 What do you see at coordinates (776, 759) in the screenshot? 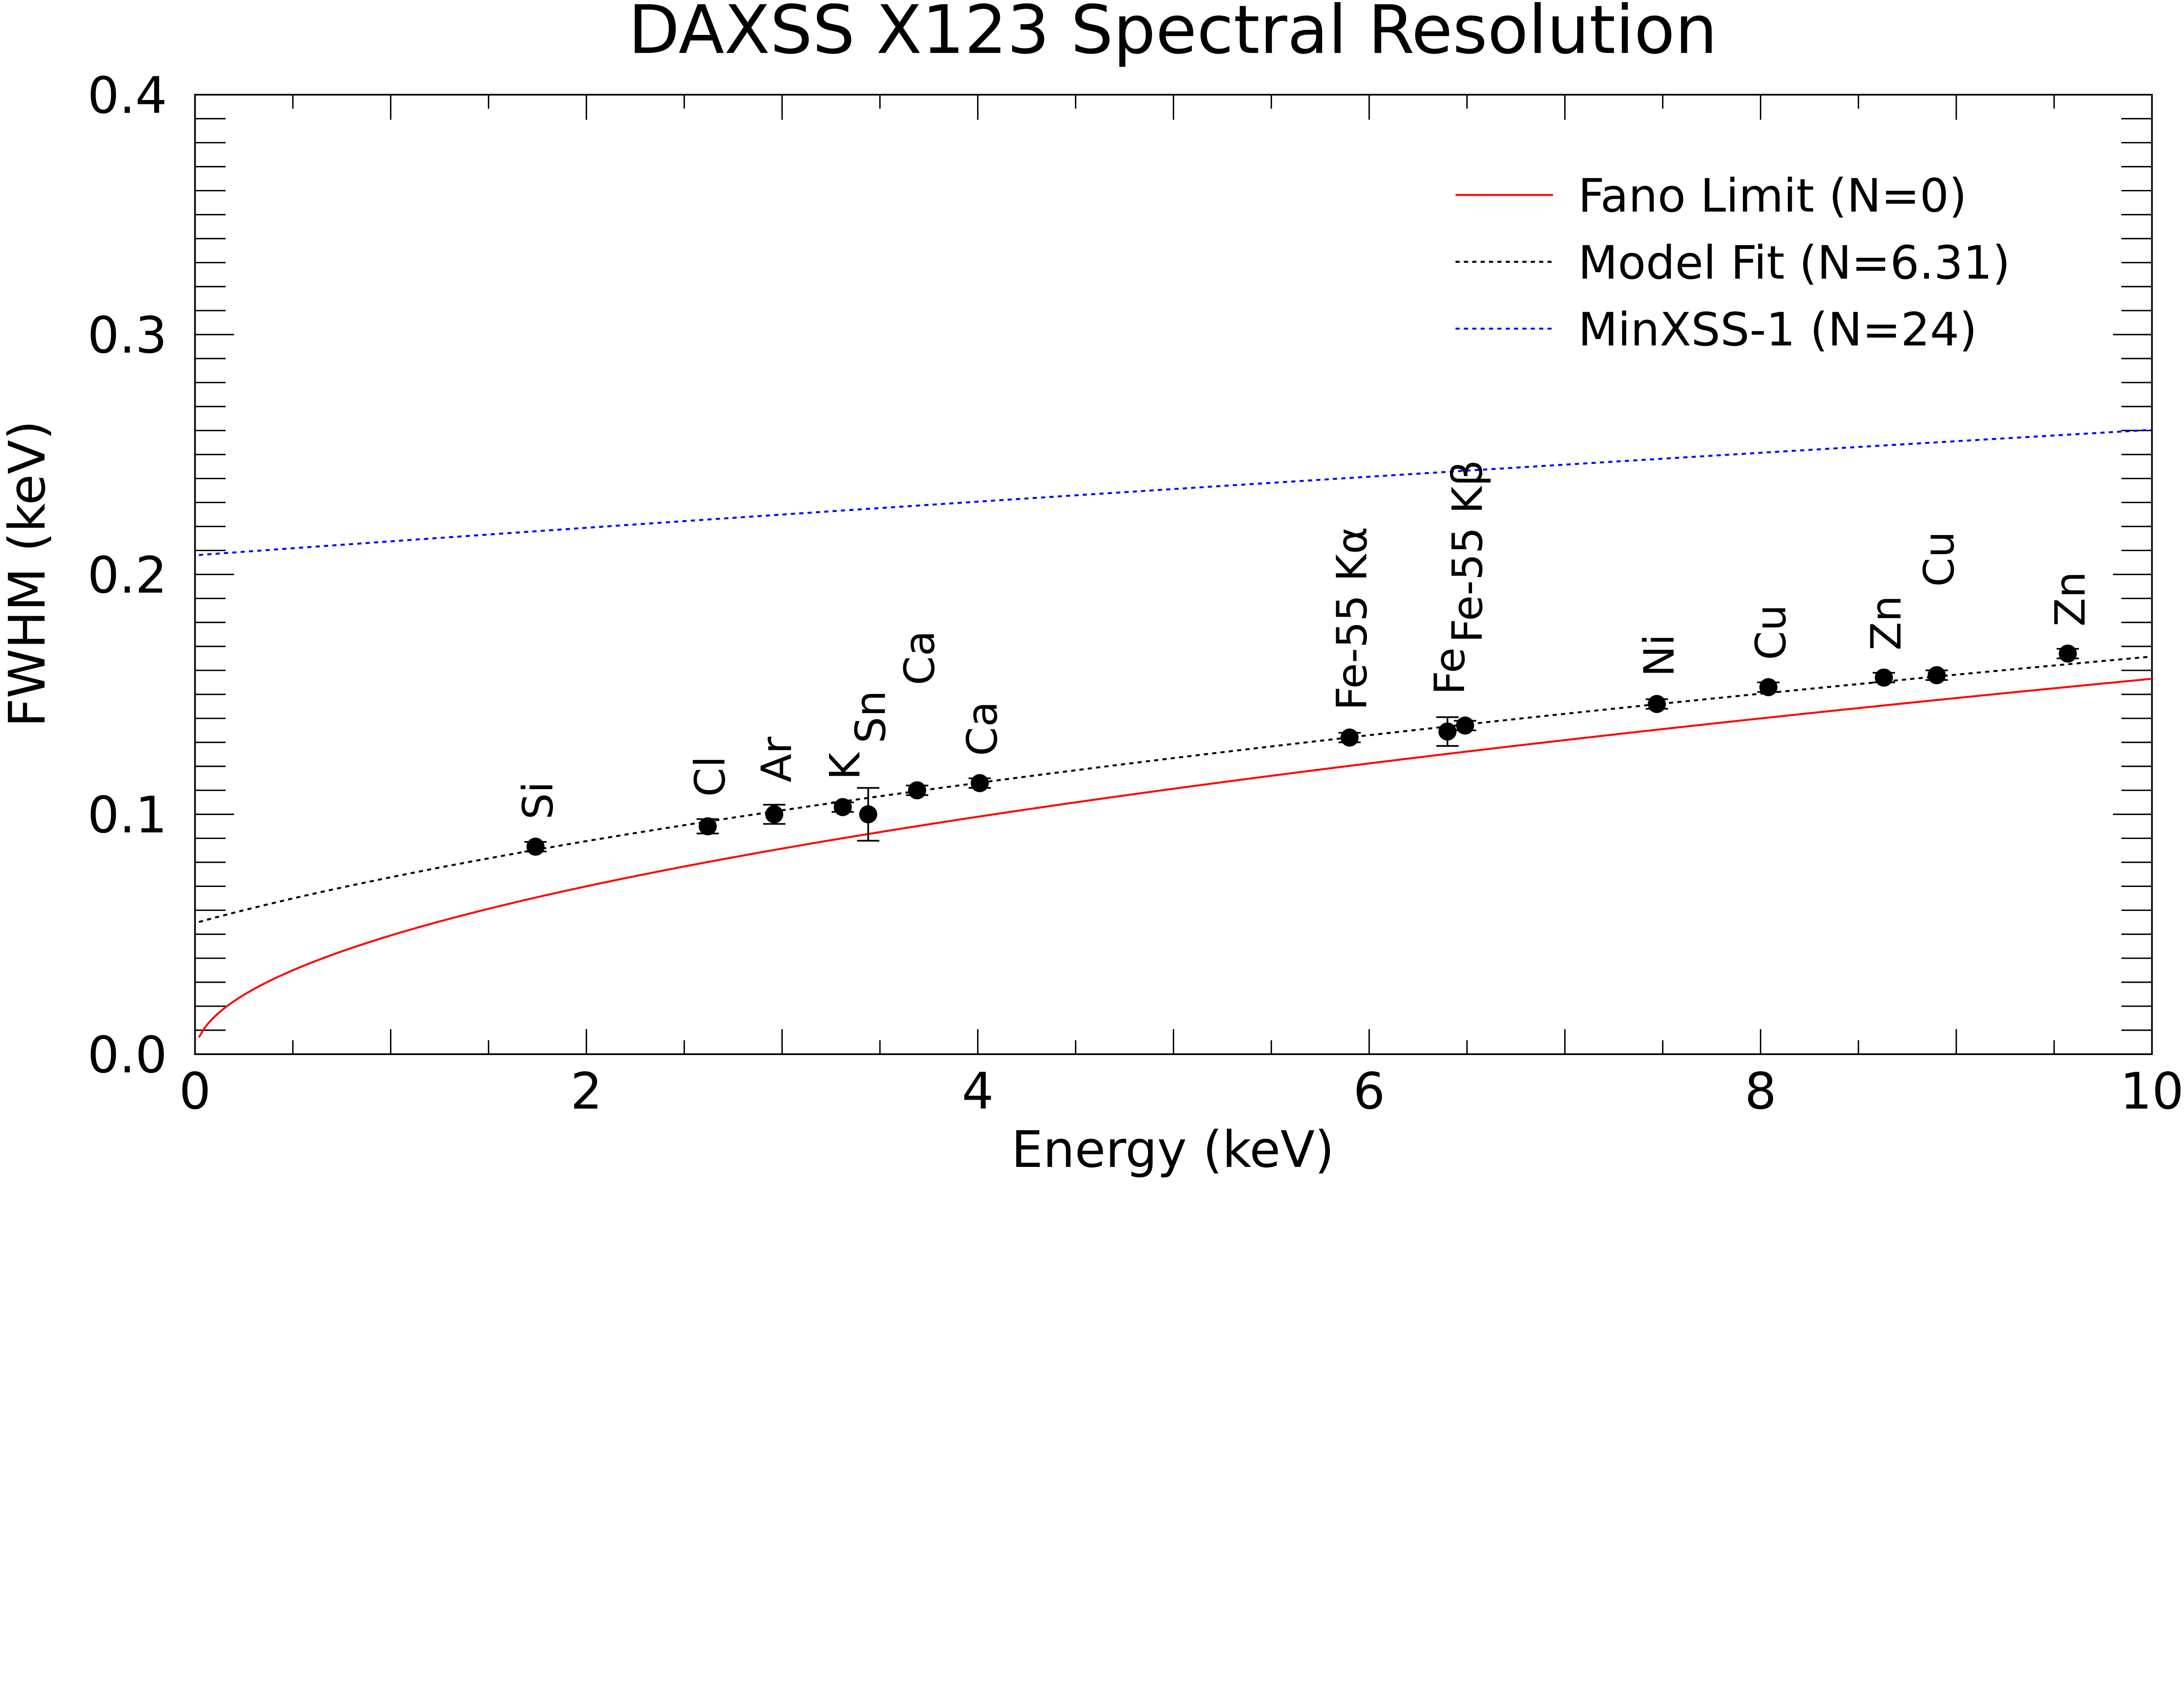
I see `point-label: Ar` at bounding box center [776, 759].